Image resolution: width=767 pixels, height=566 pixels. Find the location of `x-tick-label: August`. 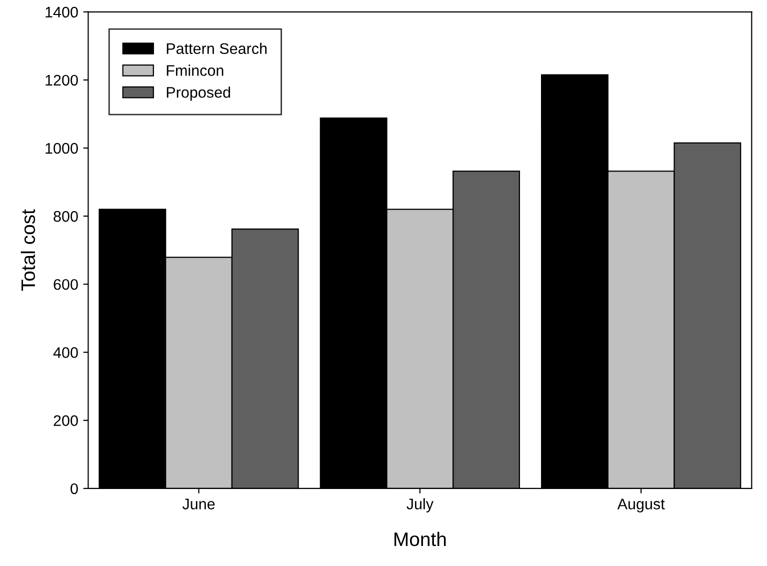

x-tick-label: August is located at coordinates (641, 505).